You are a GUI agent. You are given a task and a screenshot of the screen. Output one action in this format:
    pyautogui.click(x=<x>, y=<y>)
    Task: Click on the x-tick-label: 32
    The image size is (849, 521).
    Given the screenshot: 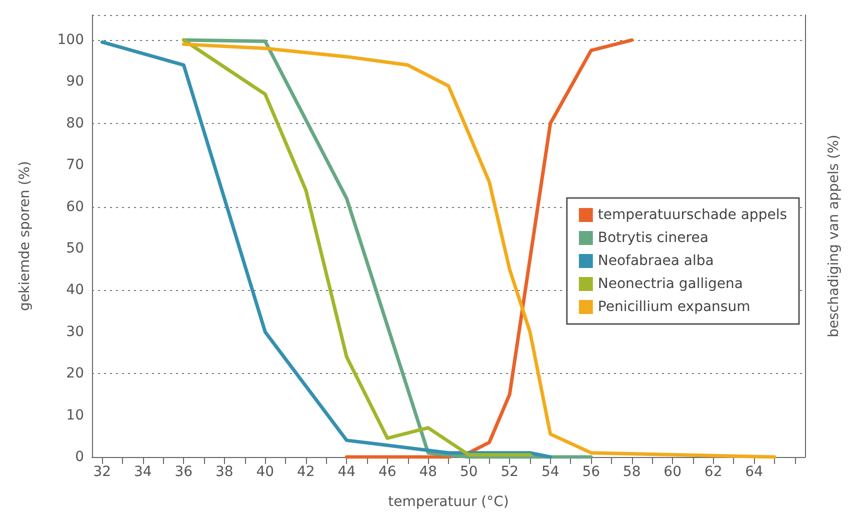 What is the action you would take?
    pyautogui.click(x=102, y=472)
    